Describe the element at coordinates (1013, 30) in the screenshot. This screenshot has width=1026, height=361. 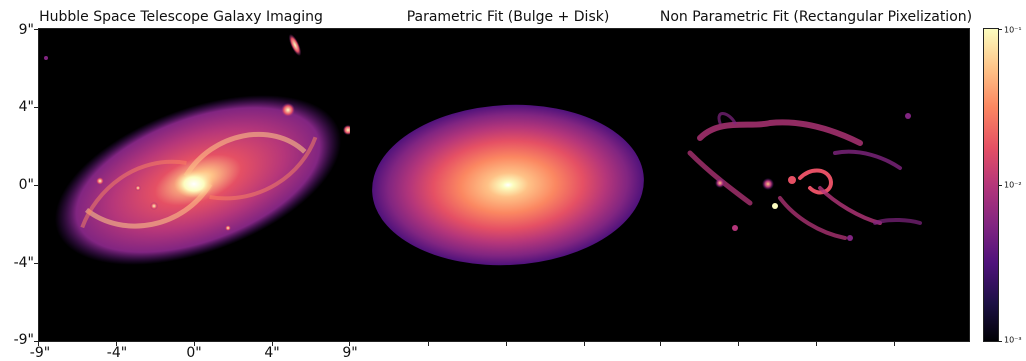
I see `colorbar-label-top: 10⁻¹` at that location.